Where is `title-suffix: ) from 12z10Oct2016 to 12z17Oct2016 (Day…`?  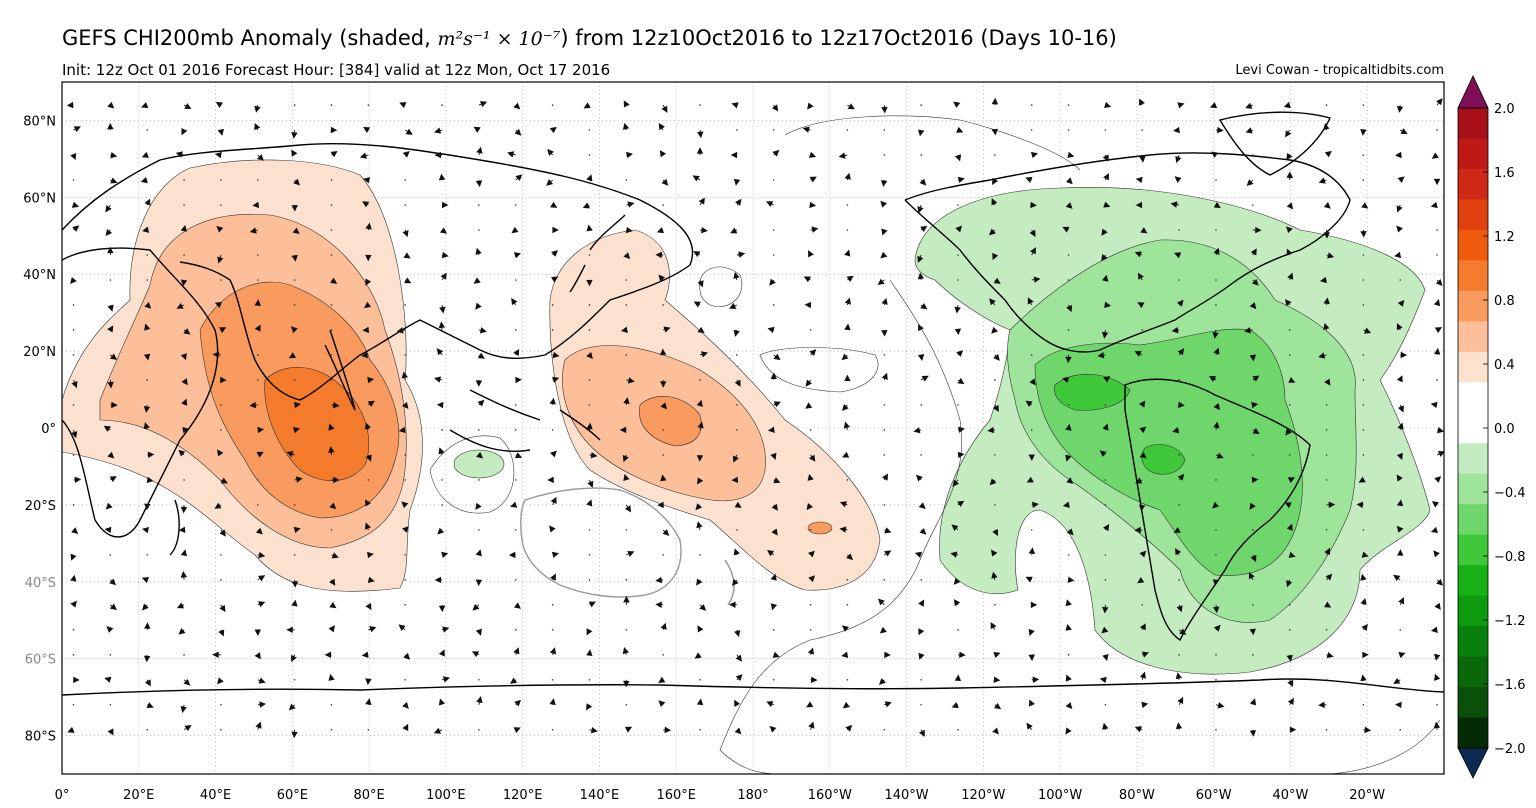 title-suffix: ) from 12z10Oct2016 to 12z17Oct2016 (Day… is located at coordinates (838, 38).